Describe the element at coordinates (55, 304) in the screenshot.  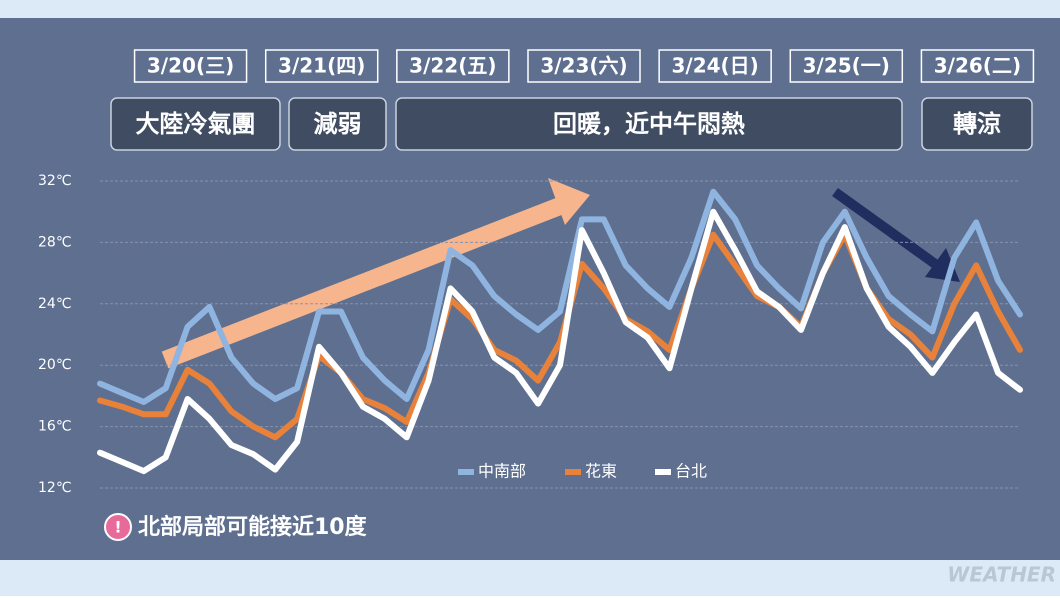
I see `y-tick-label: 24℃` at that location.